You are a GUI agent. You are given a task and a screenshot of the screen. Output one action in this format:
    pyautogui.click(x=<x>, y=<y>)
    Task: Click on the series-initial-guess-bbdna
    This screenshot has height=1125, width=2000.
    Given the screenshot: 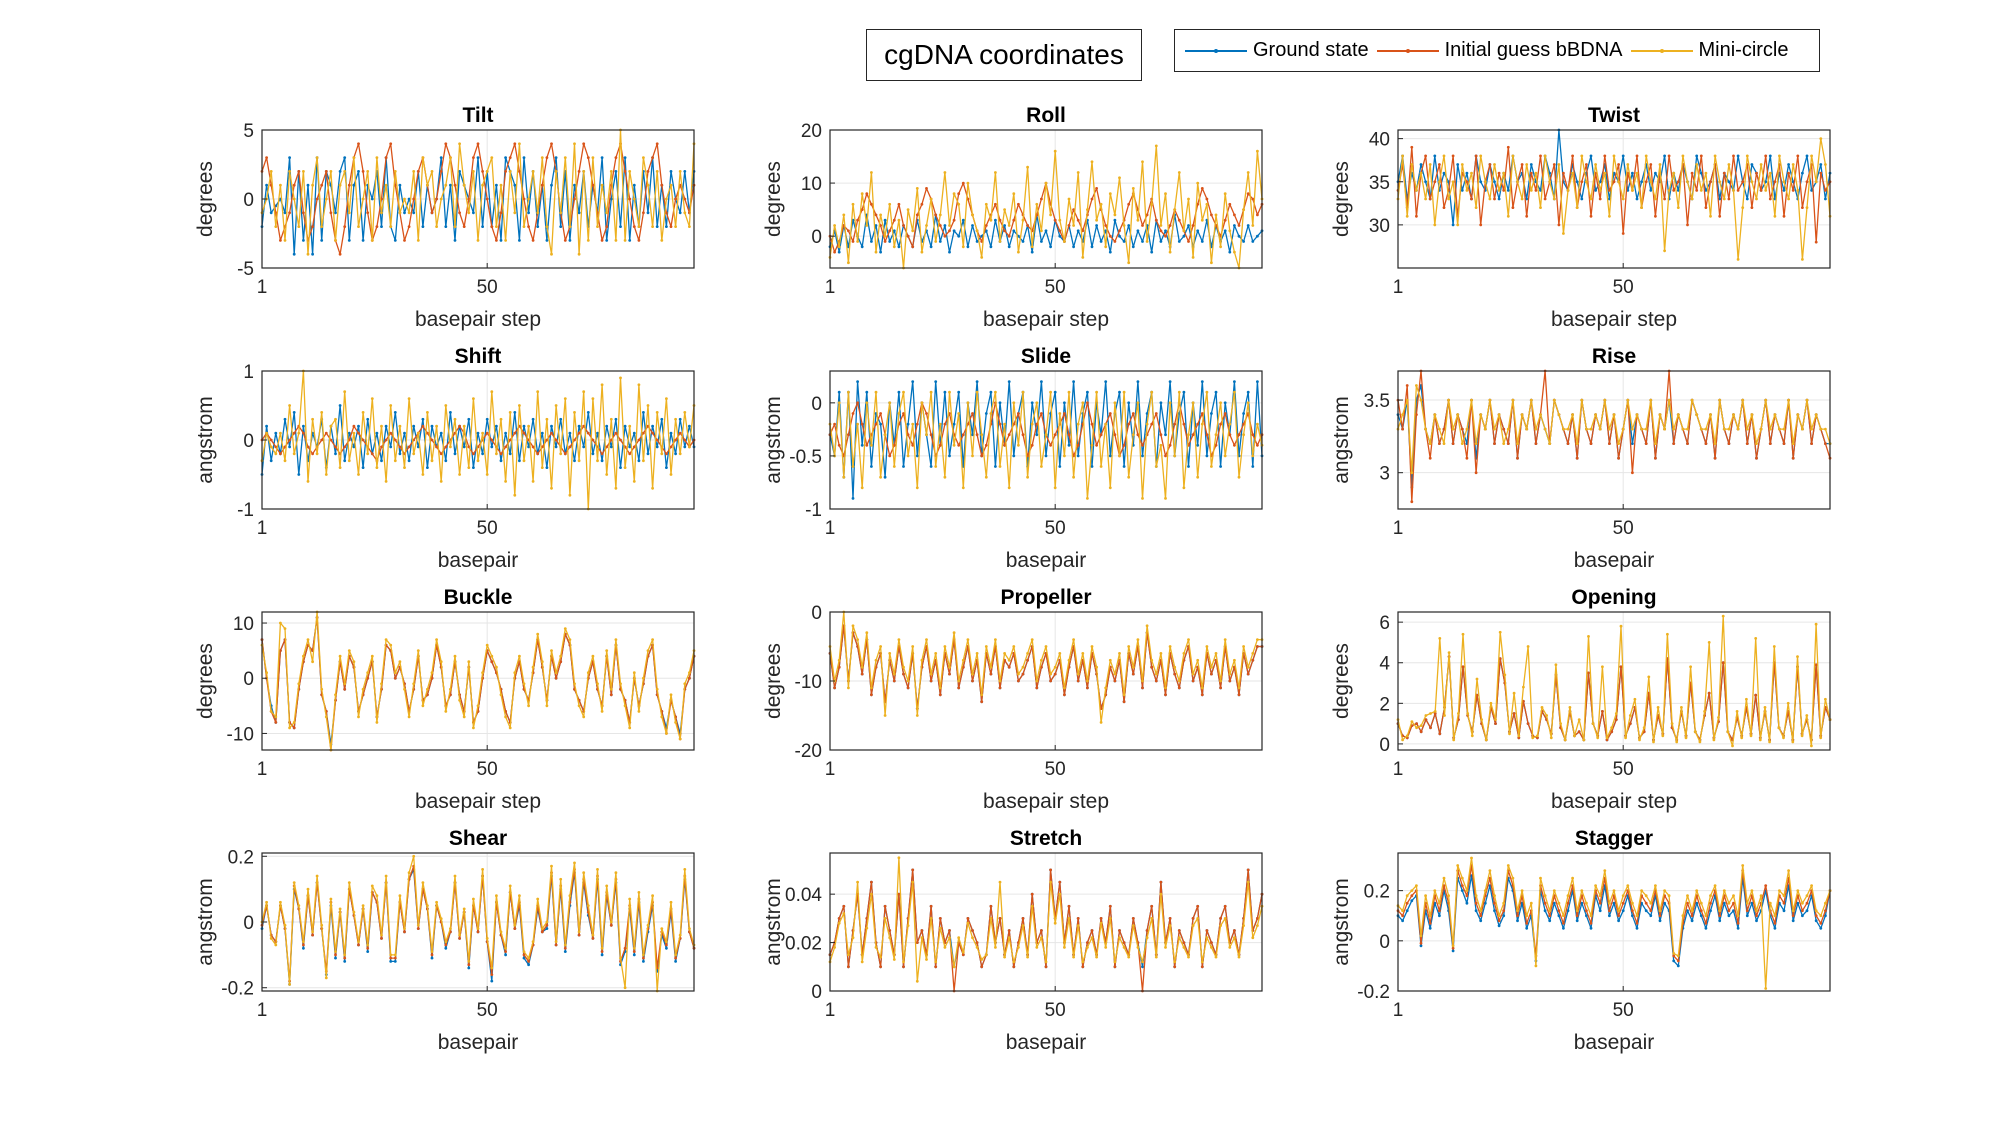 What is the action you would take?
    pyautogui.click(x=1614, y=913)
    